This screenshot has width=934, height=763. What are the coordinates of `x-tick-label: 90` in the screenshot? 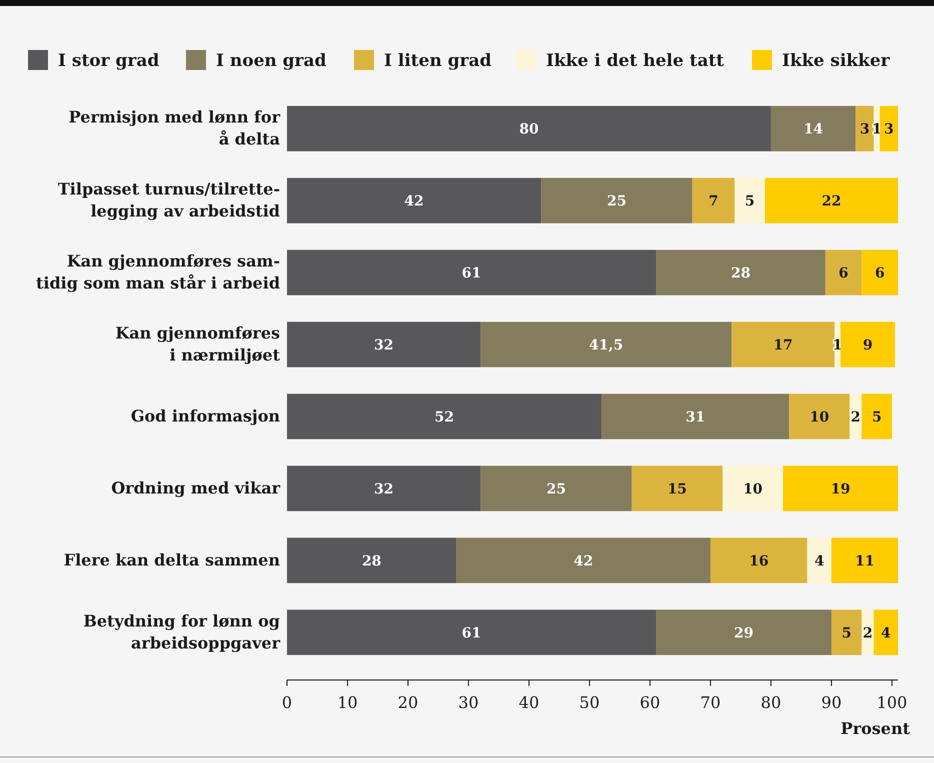 It's located at (831, 702).